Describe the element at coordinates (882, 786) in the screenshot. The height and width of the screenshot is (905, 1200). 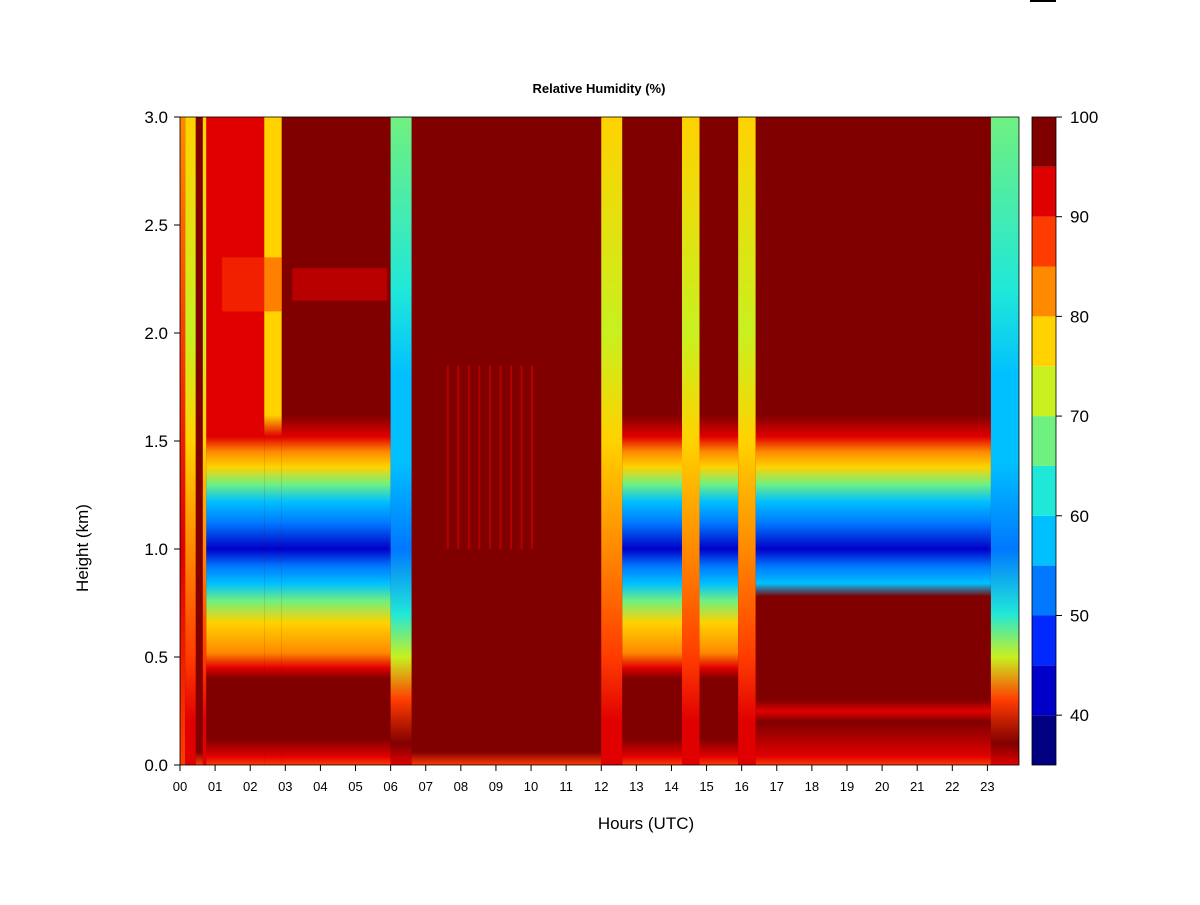
I see `x-tick-label: 20` at that location.